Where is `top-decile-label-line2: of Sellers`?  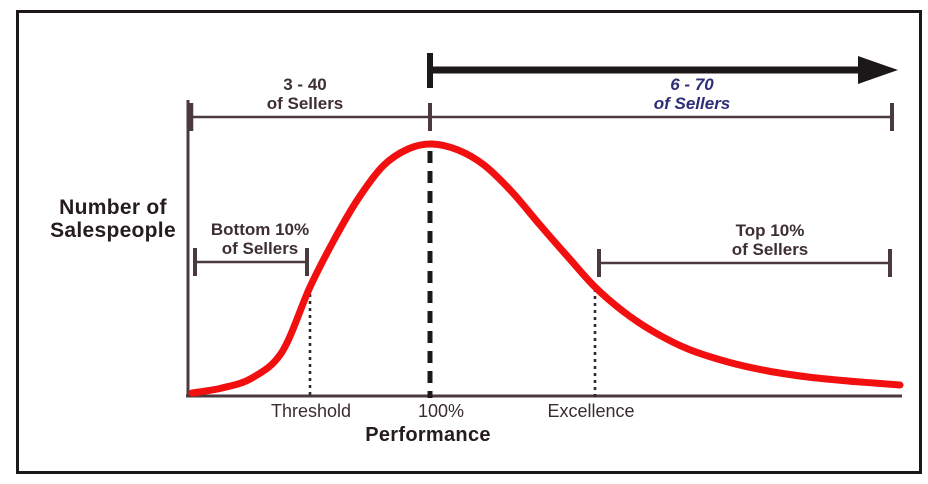 top-decile-label-line2: of Sellers is located at coordinates (770, 249).